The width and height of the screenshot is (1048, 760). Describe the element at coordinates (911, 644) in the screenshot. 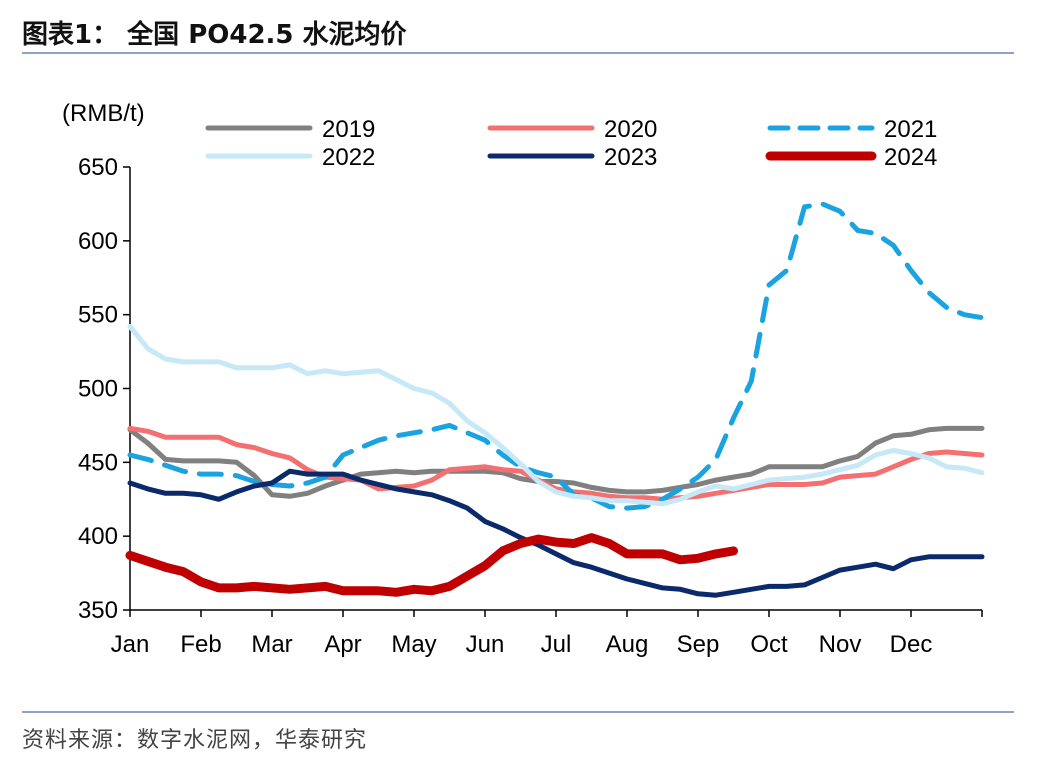

I see `x-tick-label: Dec` at that location.